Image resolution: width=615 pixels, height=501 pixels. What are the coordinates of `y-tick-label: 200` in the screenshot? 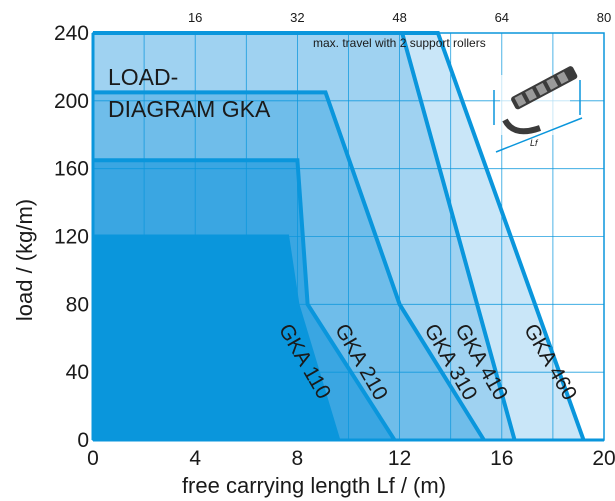 It's located at (71, 101).